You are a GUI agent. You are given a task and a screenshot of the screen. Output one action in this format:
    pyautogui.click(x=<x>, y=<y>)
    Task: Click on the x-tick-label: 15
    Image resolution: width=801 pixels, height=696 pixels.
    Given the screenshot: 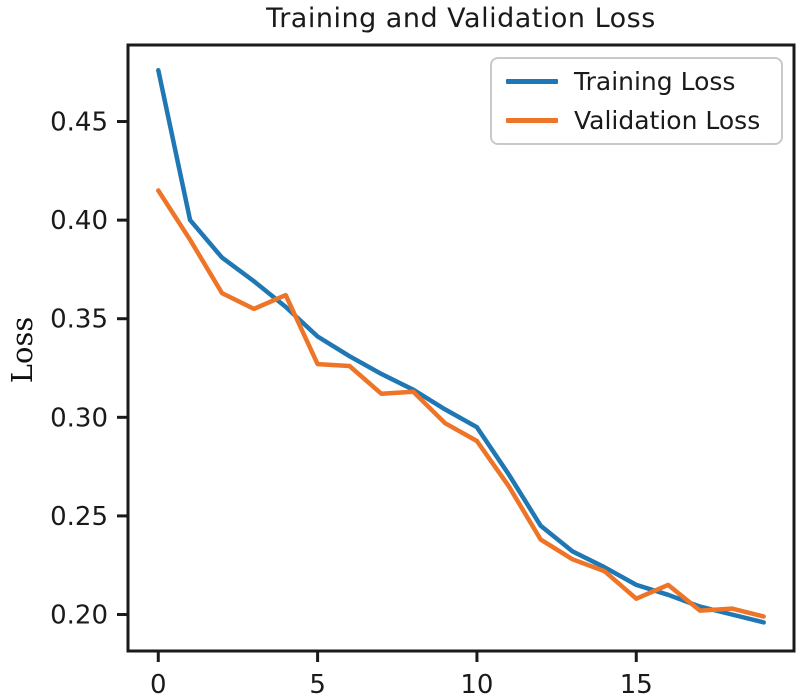 What is the action you would take?
    pyautogui.click(x=636, y=683)
    